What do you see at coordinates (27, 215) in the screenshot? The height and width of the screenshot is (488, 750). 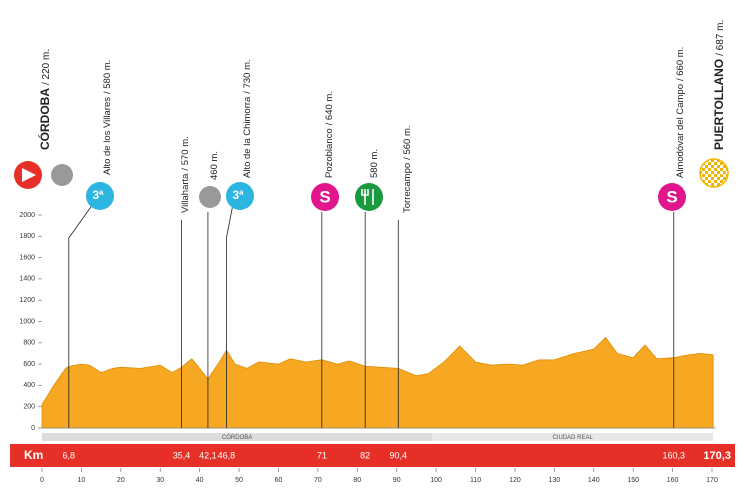 I see `y-tick-label: 2000` at bounding box center [27, 215].